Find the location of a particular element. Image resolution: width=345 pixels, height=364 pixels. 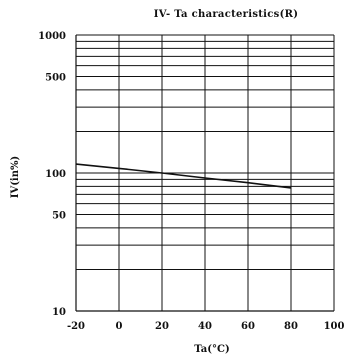

y-tick-label: 10 is located at coordinates (59, 312).